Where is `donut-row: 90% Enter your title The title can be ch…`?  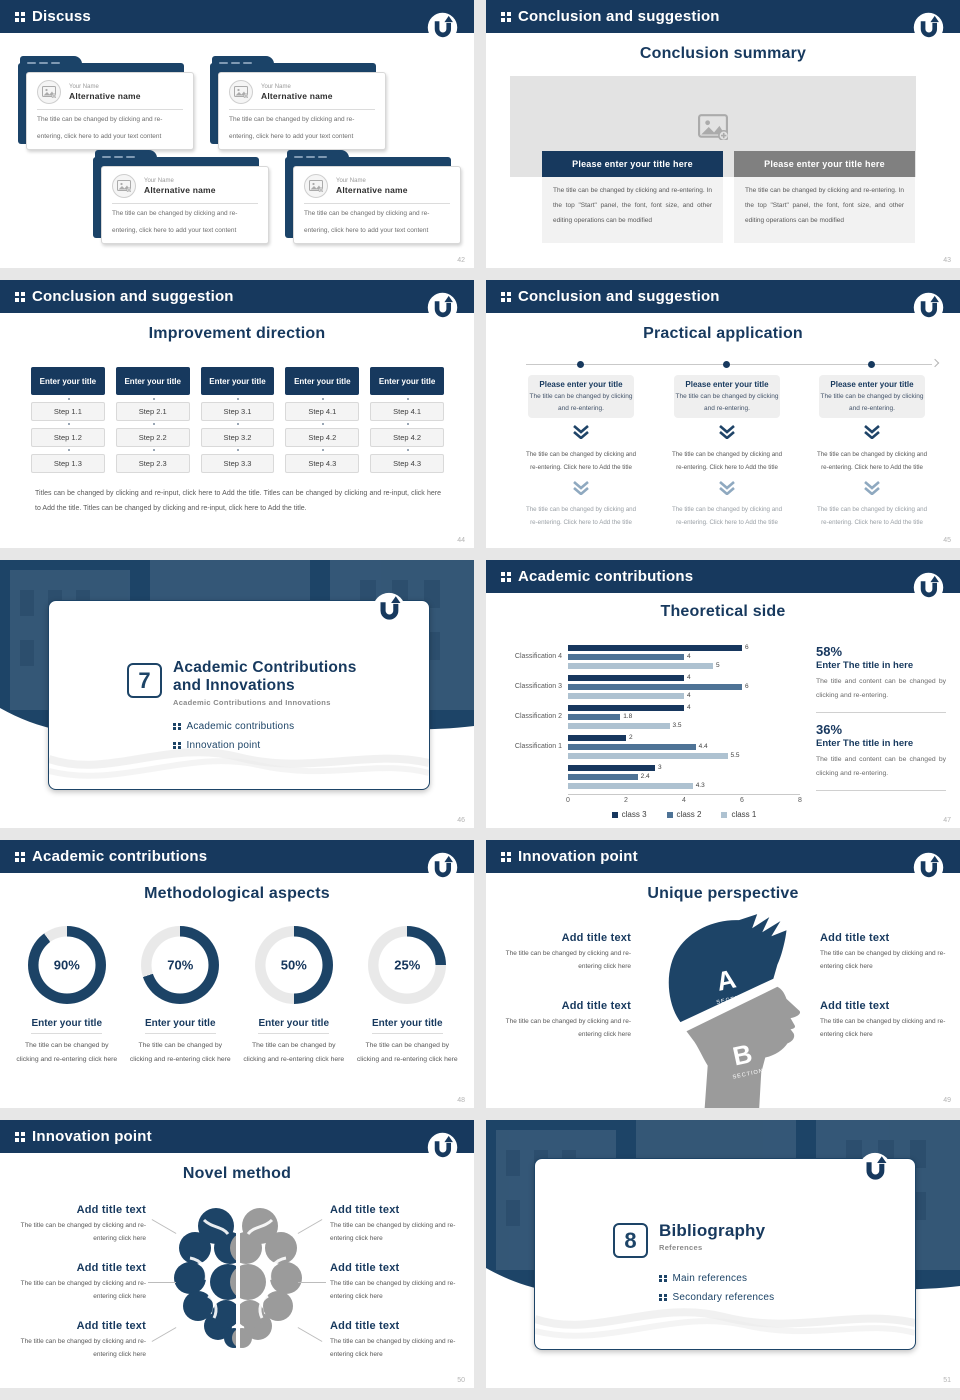 donut-row: 90% Enter your title The title can be ch… is located at coordinates (237, 996).